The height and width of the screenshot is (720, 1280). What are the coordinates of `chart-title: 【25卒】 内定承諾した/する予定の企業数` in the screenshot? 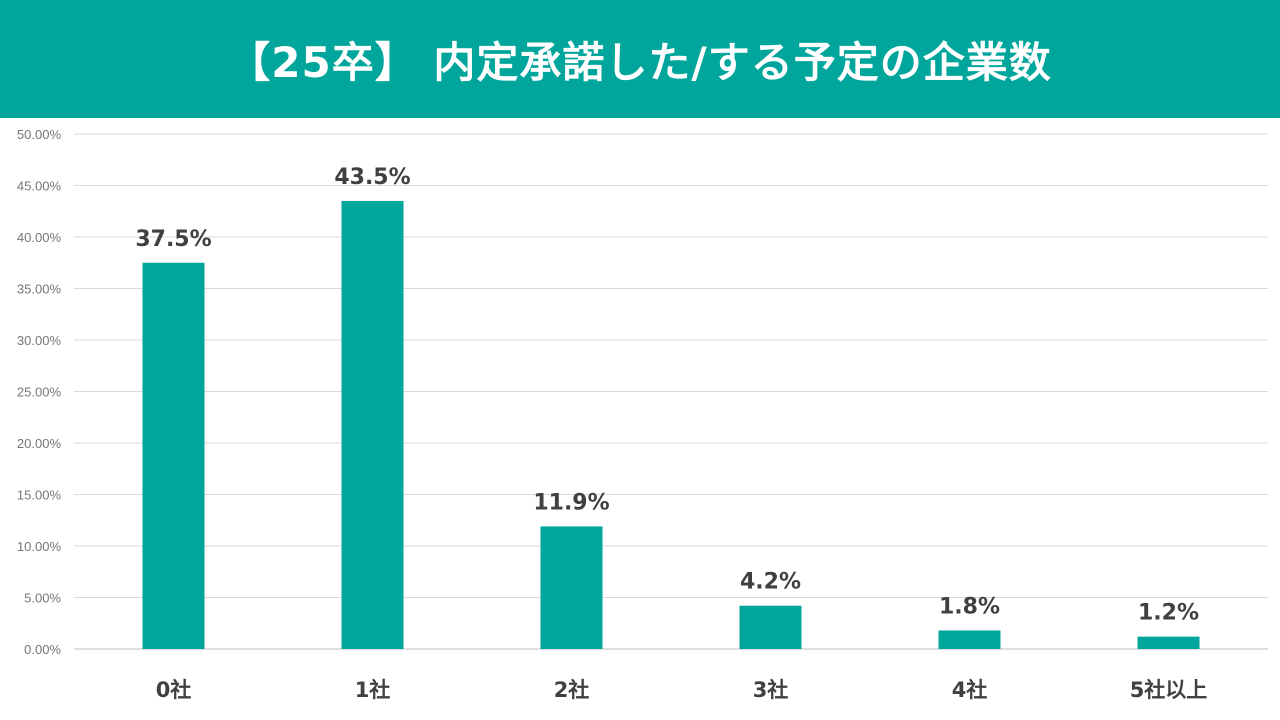 It's located at (640, 62).